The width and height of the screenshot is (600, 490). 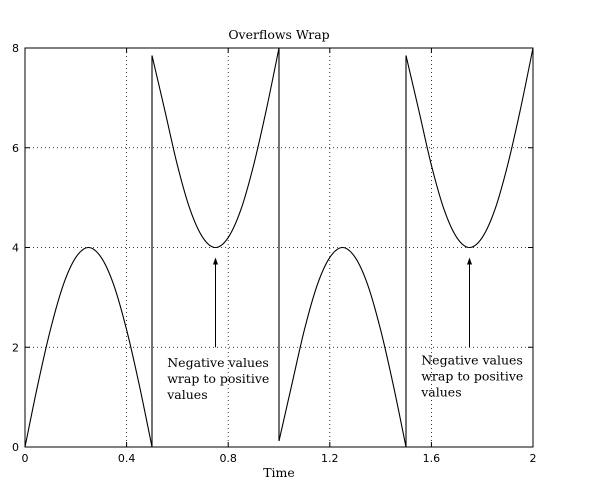 What do you see at coordinates (228, 458) in the screenshot?
I see `x-tick-label: 0.8` at bounding box center [228, 458].